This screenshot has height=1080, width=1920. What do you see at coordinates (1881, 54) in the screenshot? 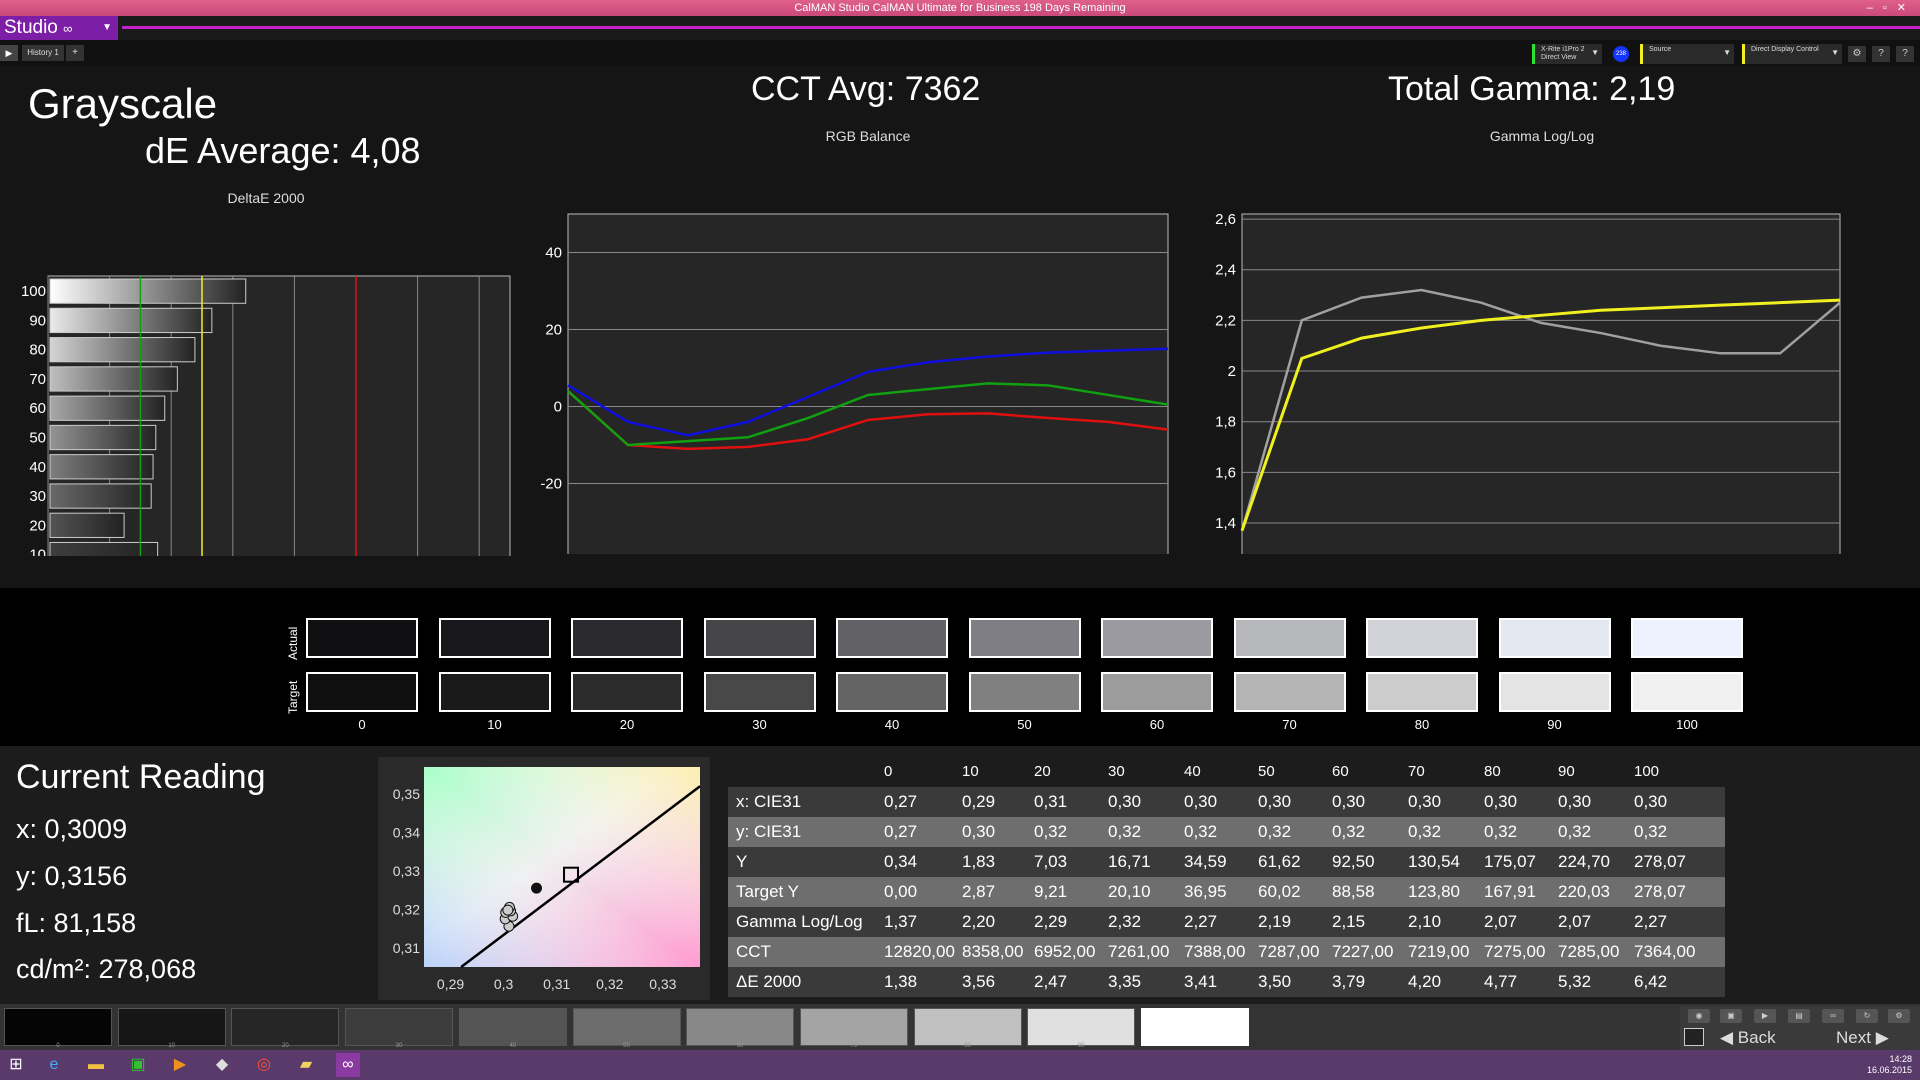
I see `help-icon: ?` at bounding box center [1881, 54].